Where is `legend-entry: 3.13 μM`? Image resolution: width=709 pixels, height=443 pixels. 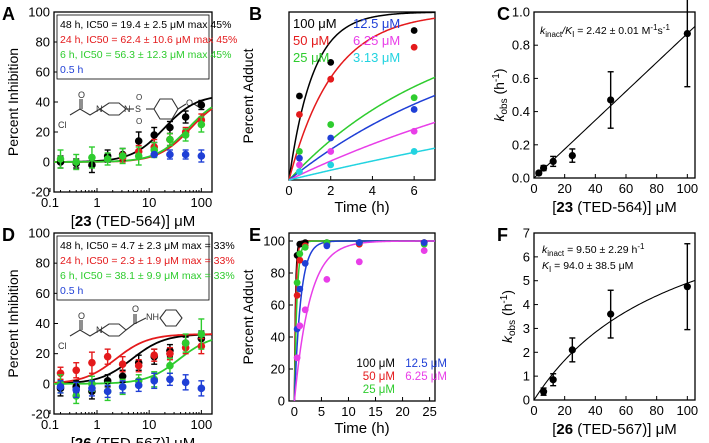
legend-entry: 3.13 μM is located at coordinates (376, 57).